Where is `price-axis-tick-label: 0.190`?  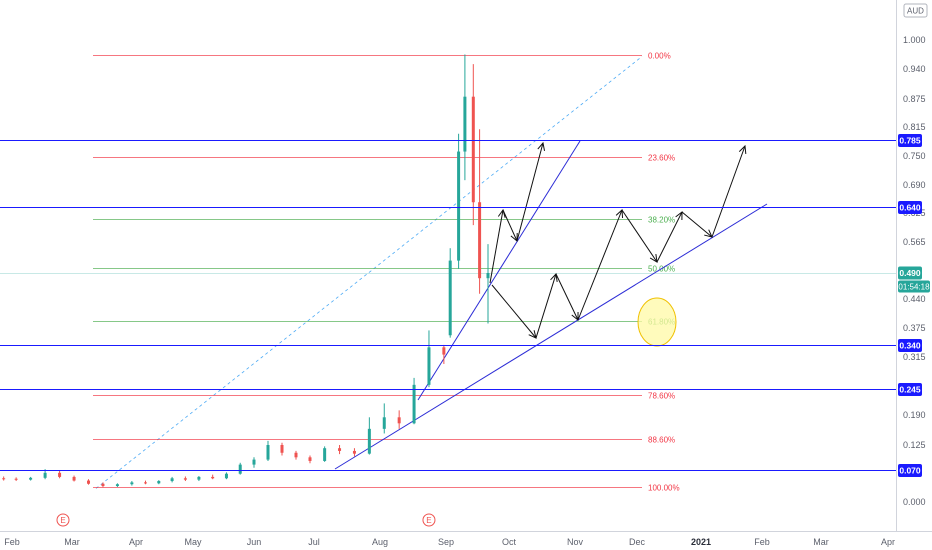 price-axis-tick-label: 0.190 is located at coordinates (914, 415).